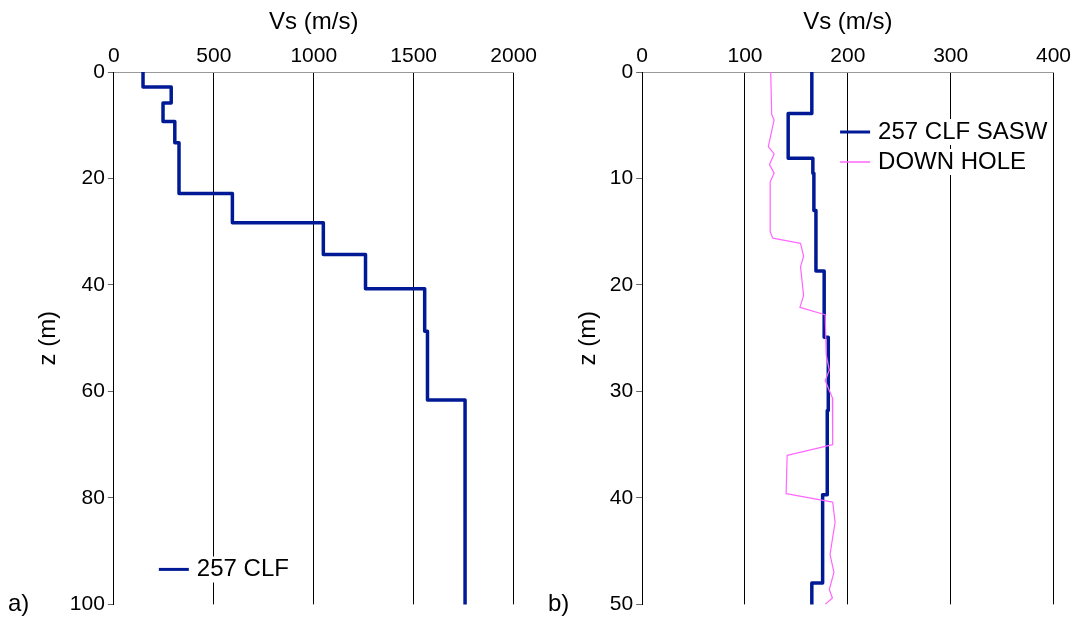  Describe the element at coordinates (952, 160) in the screenshot. I see `legend-label: DOWN HOLE` at that location.